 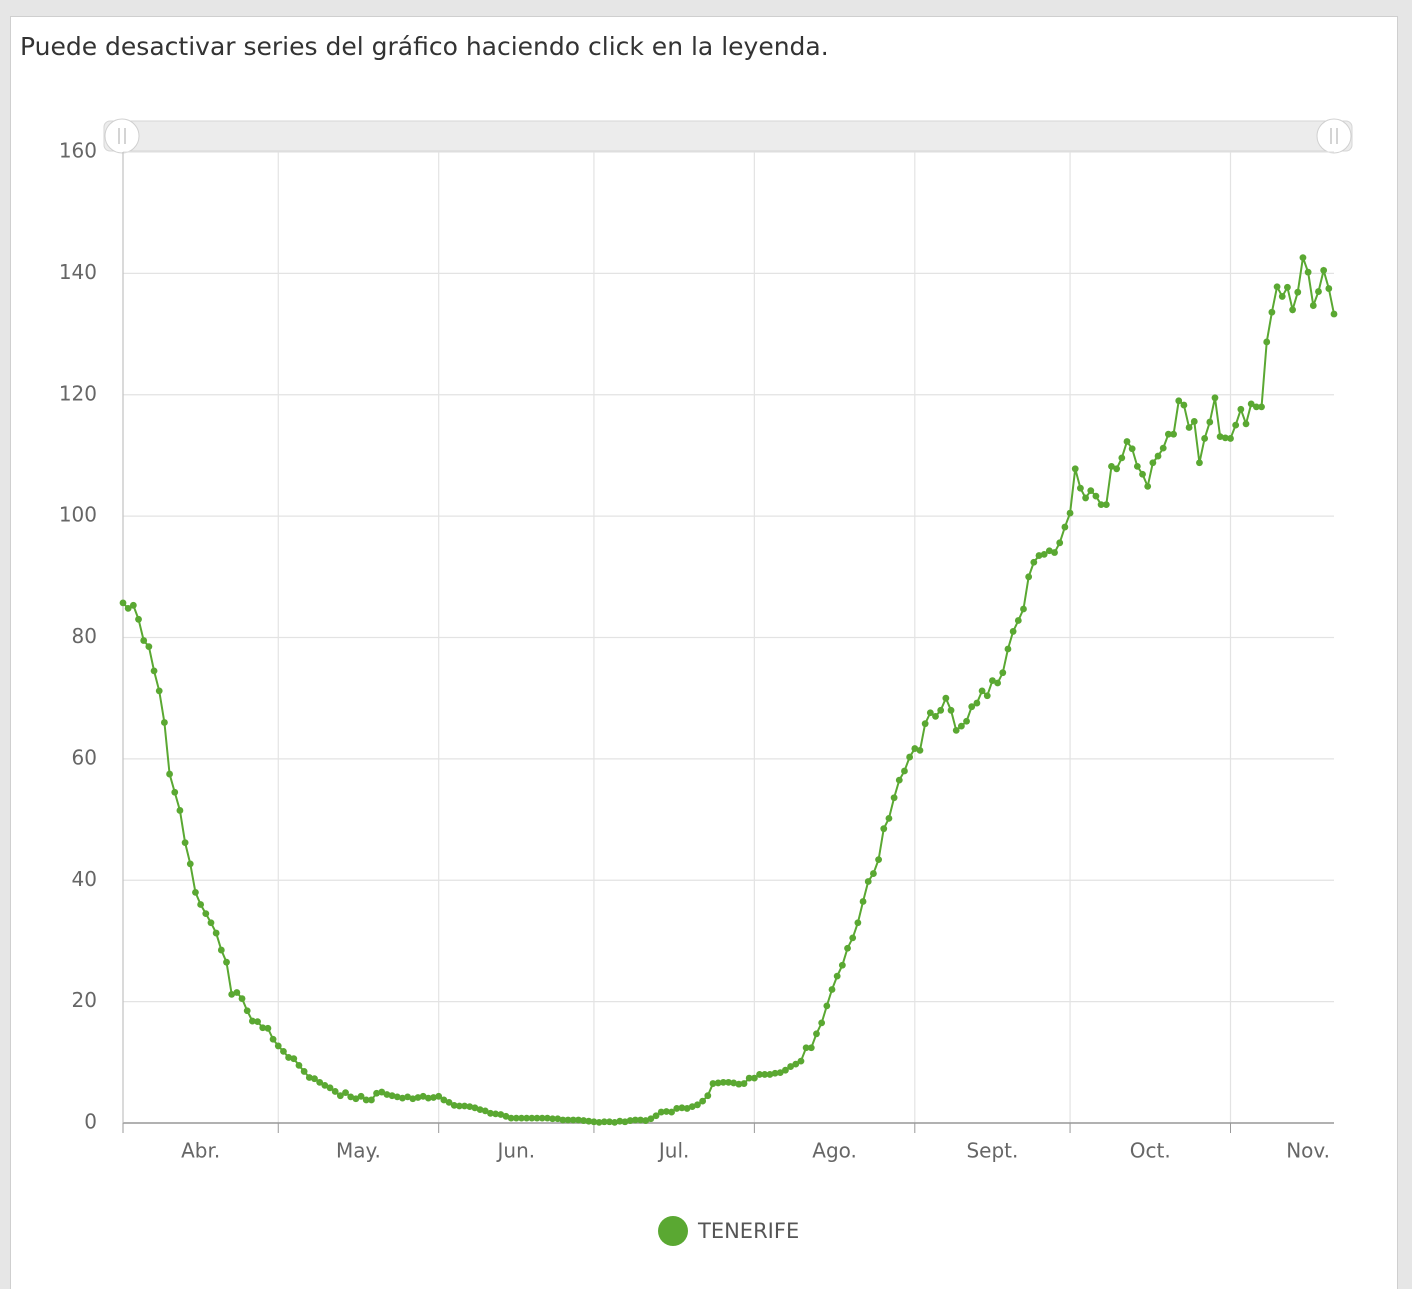 I want to click on y-tick-label: 140, so click(x=78, y=272).